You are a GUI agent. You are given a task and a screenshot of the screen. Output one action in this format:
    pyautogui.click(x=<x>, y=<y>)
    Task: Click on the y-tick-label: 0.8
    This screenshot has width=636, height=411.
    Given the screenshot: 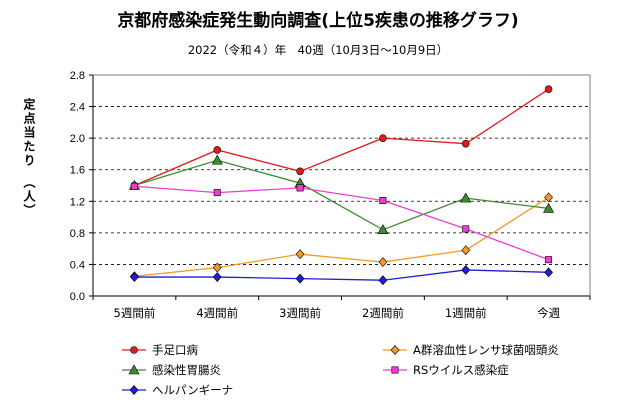 What is the action you would take?
    pyautogui.click(x=77, y=234)
    